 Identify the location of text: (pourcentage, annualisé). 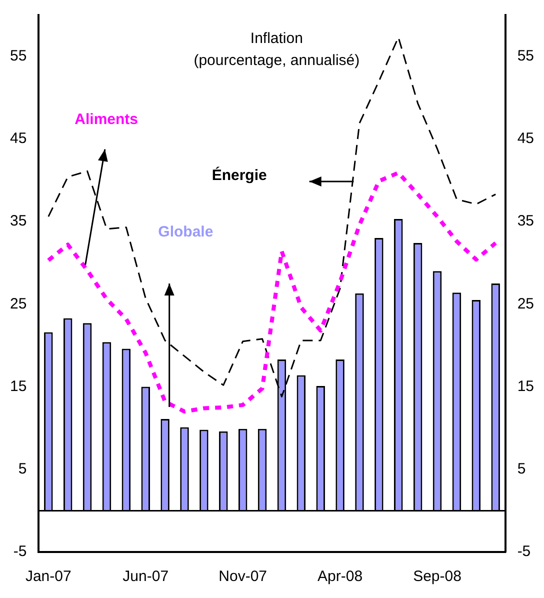
(277, 61).